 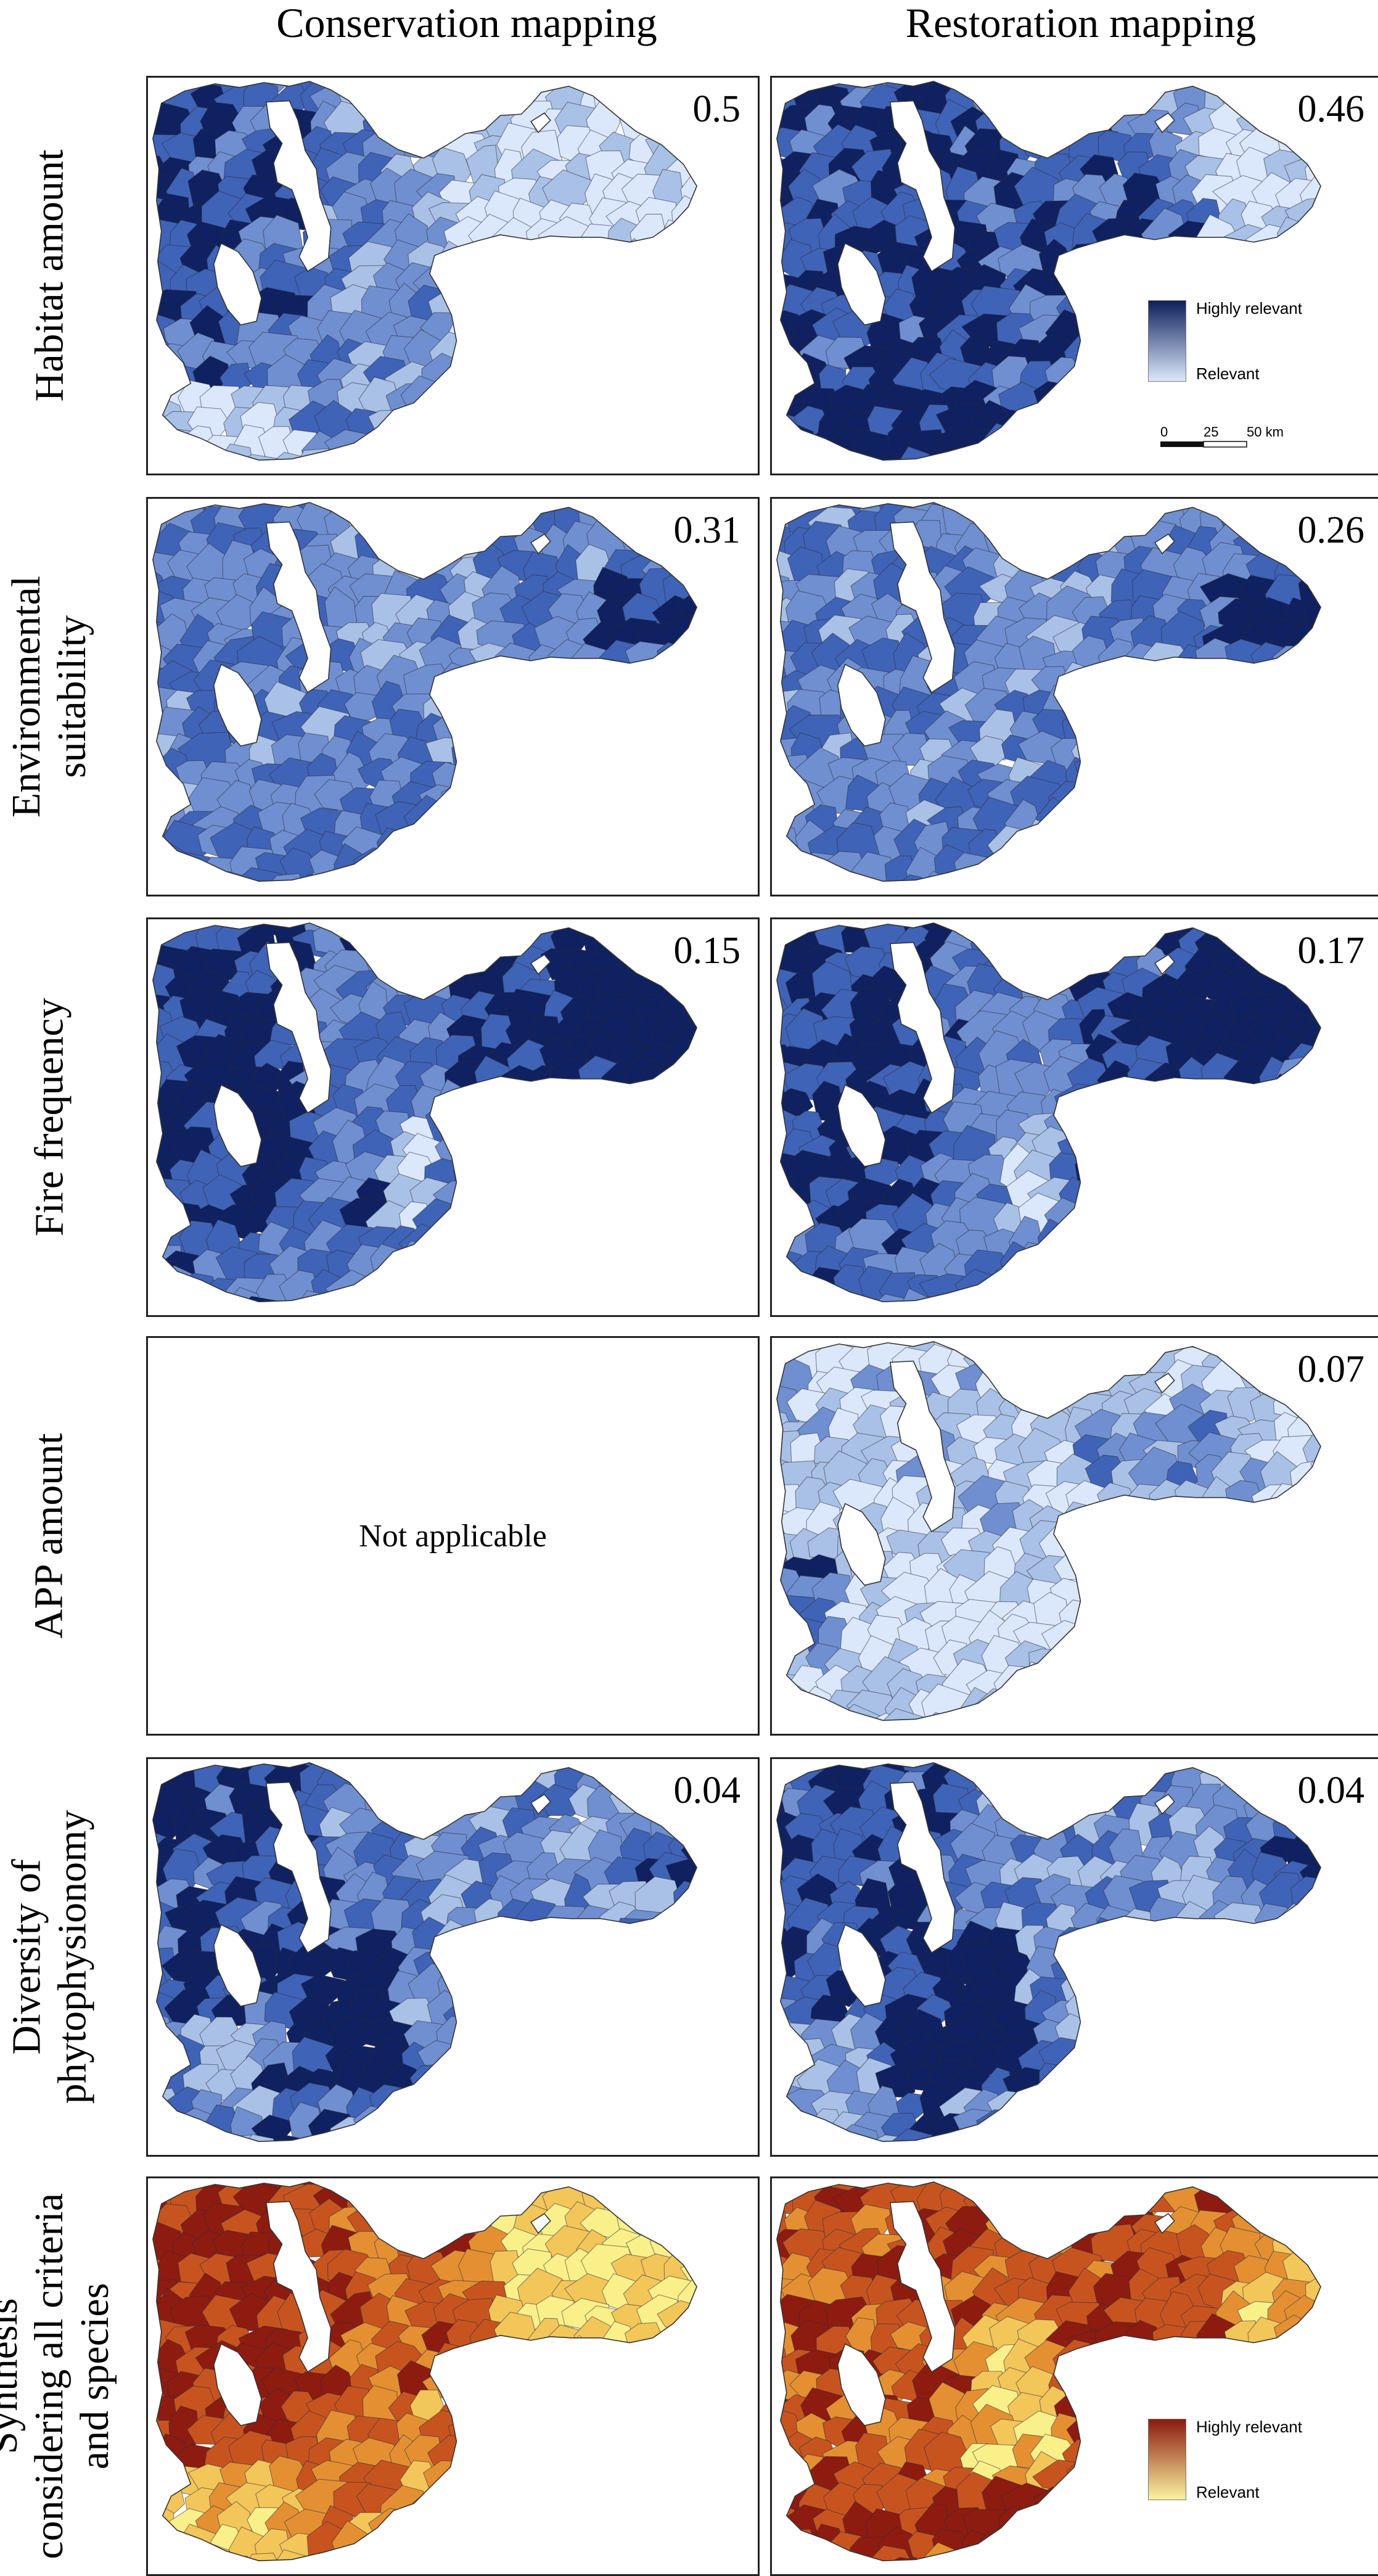 I want to click on criterion-weight: 0.31, so click(x=707, y=530).